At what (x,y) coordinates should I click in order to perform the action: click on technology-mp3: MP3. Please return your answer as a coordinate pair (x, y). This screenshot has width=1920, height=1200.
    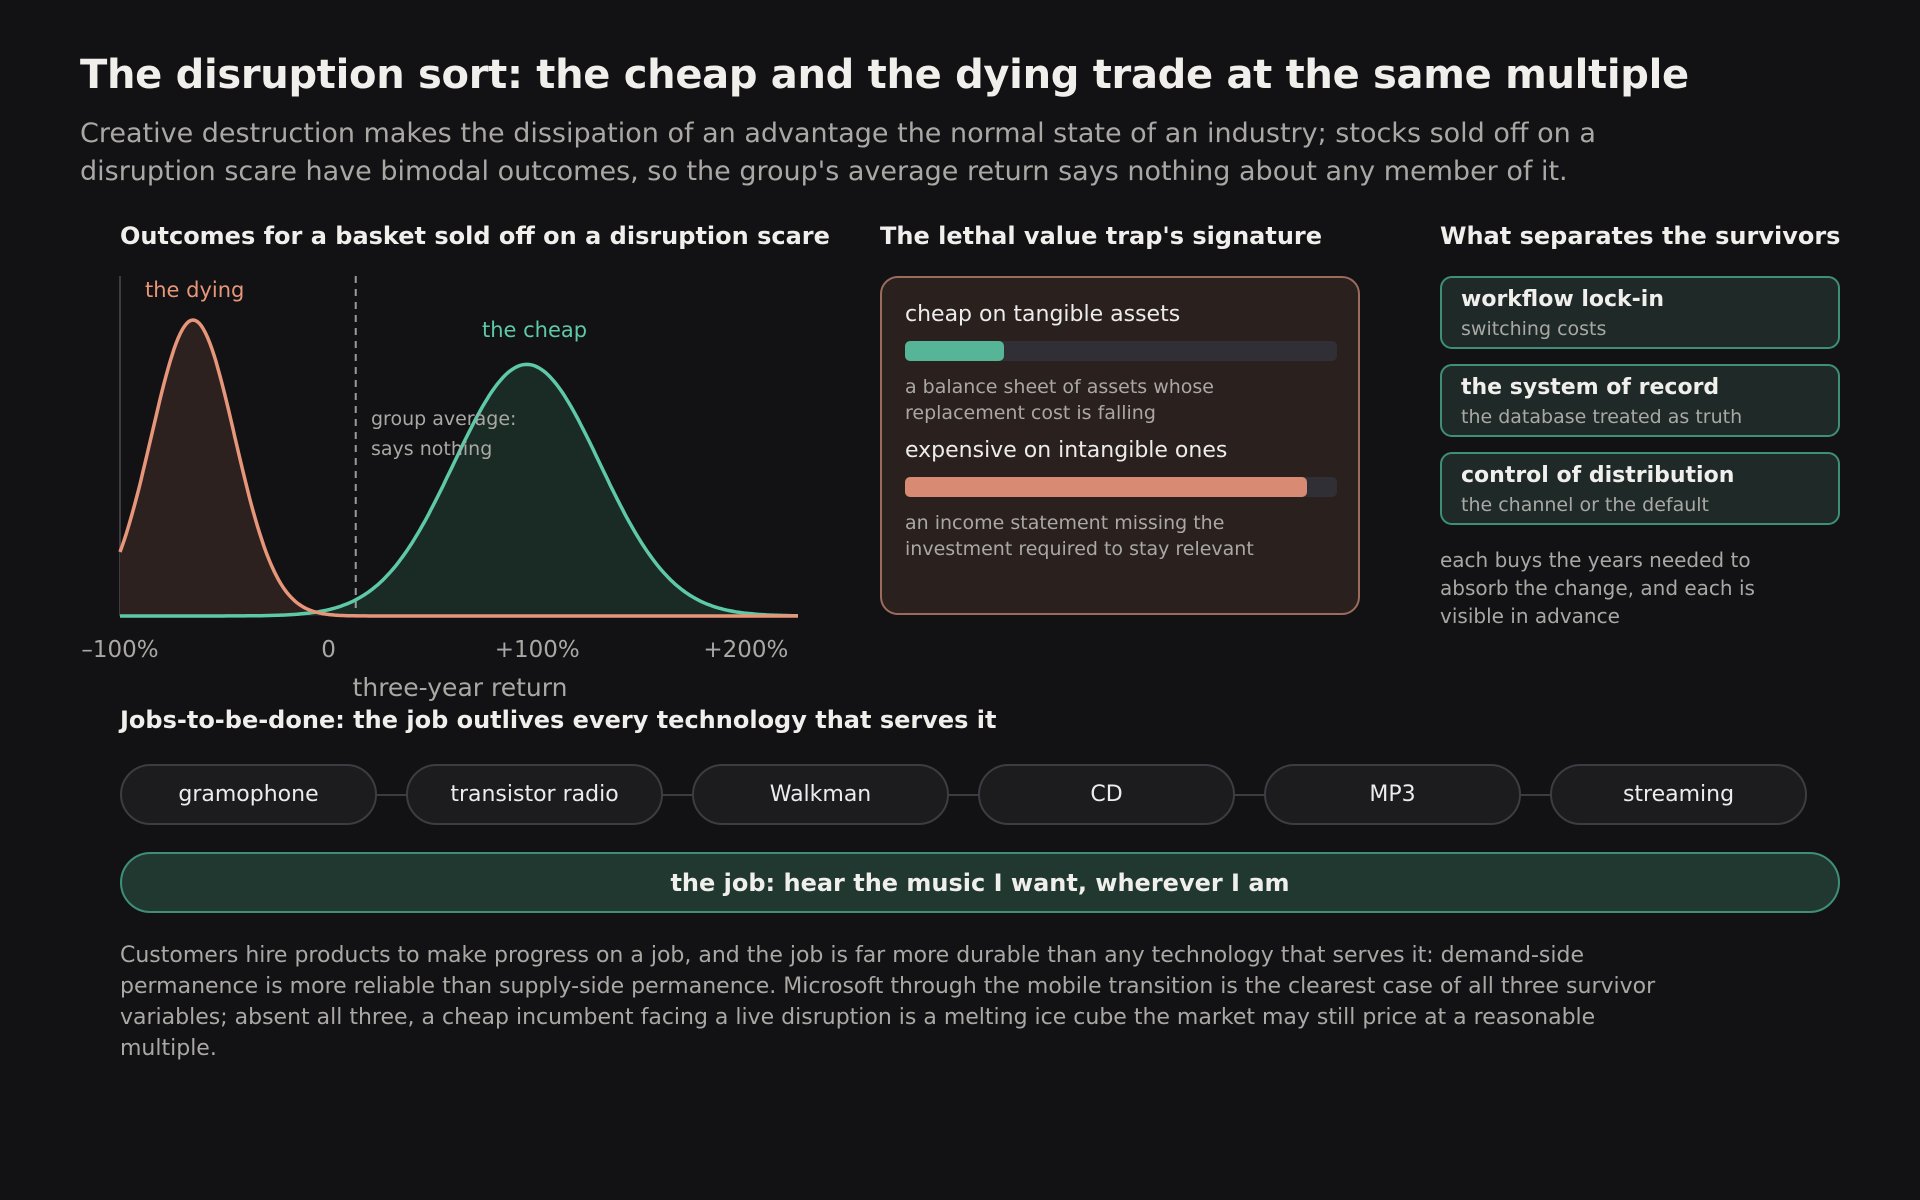
    Looking at the image, I should click on (1392, 794).